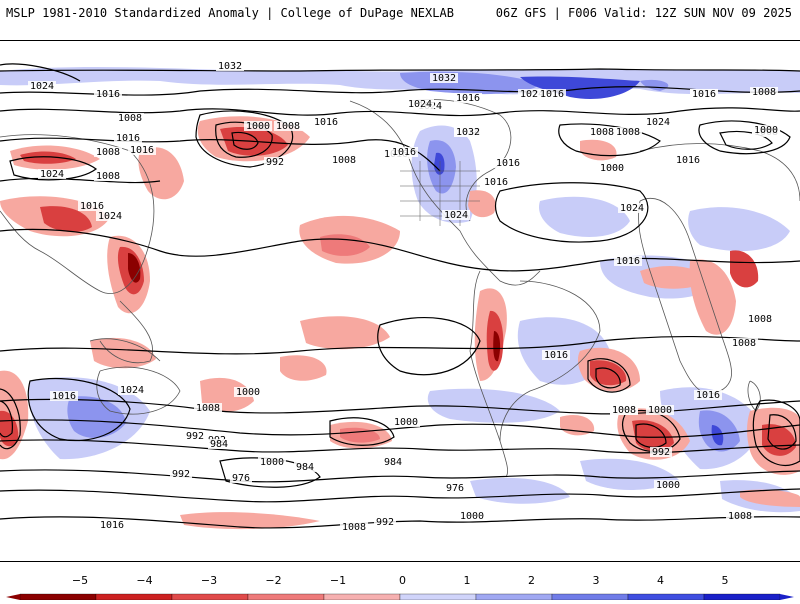 This screenshot has width=800, height=604. I want to click on colorbar-tick-label: −4, so click(144, 580).